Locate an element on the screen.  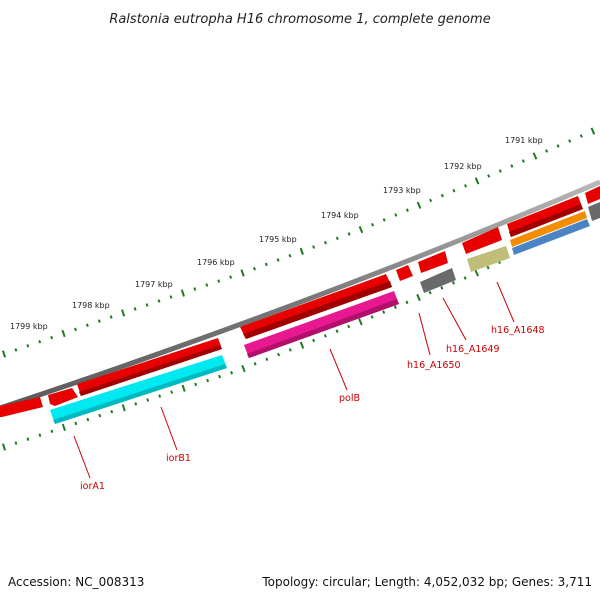
pointer-h16_A1648 is located at coordinates (505, 302).